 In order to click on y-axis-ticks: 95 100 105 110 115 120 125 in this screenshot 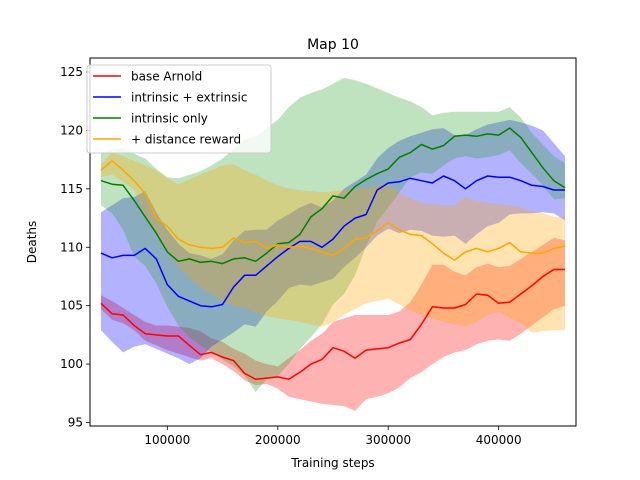, I will do `click(75, 247)`.